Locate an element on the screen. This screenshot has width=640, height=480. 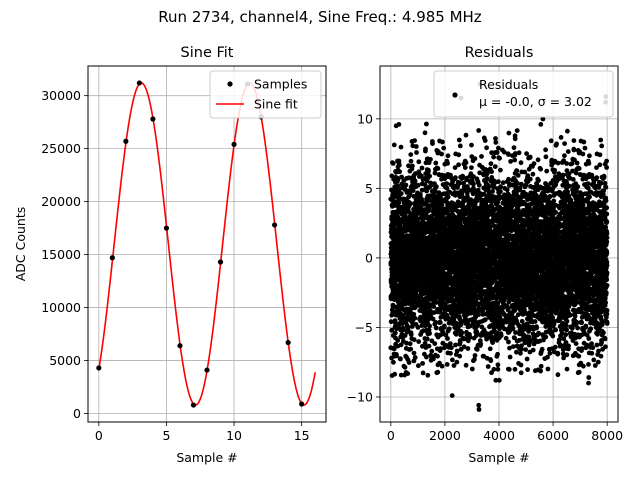
x-tick-label: 0 is located at coordinates (391, 435).